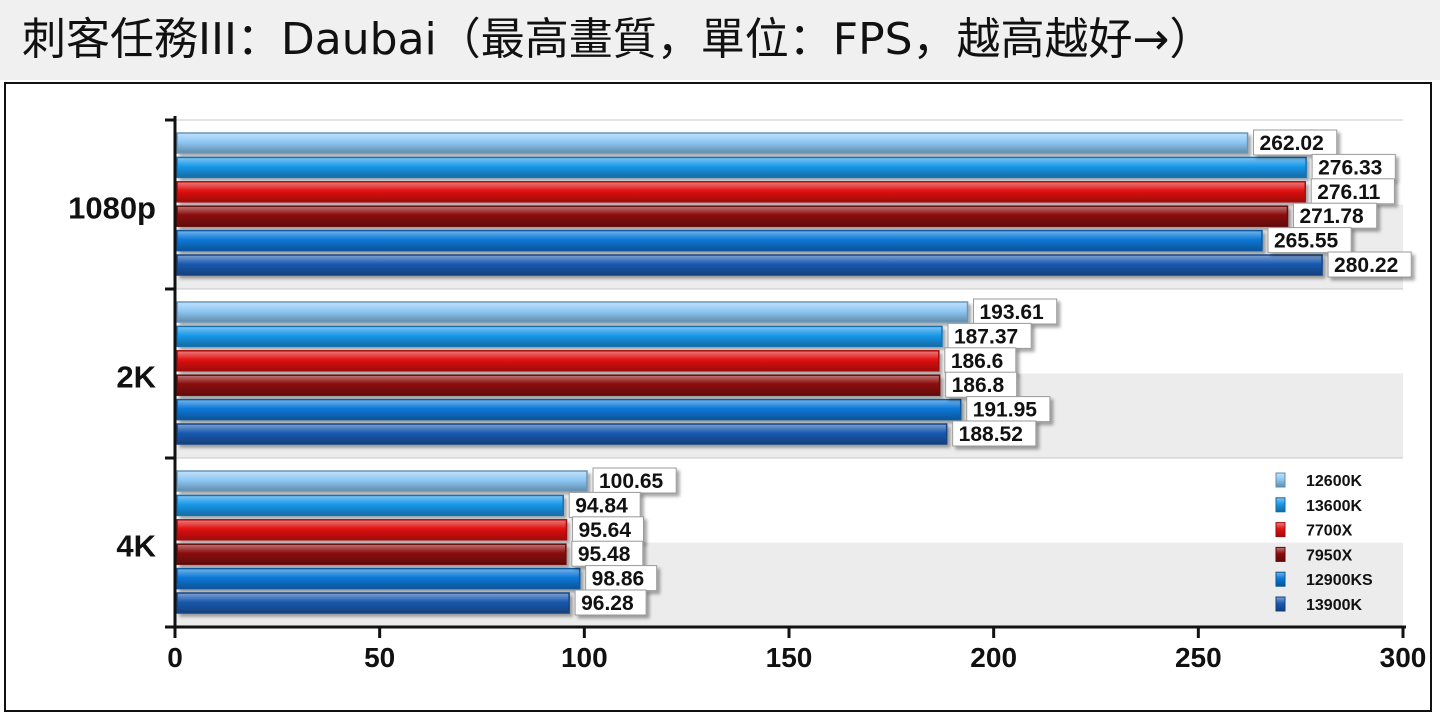  What do you see at coordinates (1331, 216) in the screenshot?
I see `data-label: 271.78` at bounding box center [1331, 216].